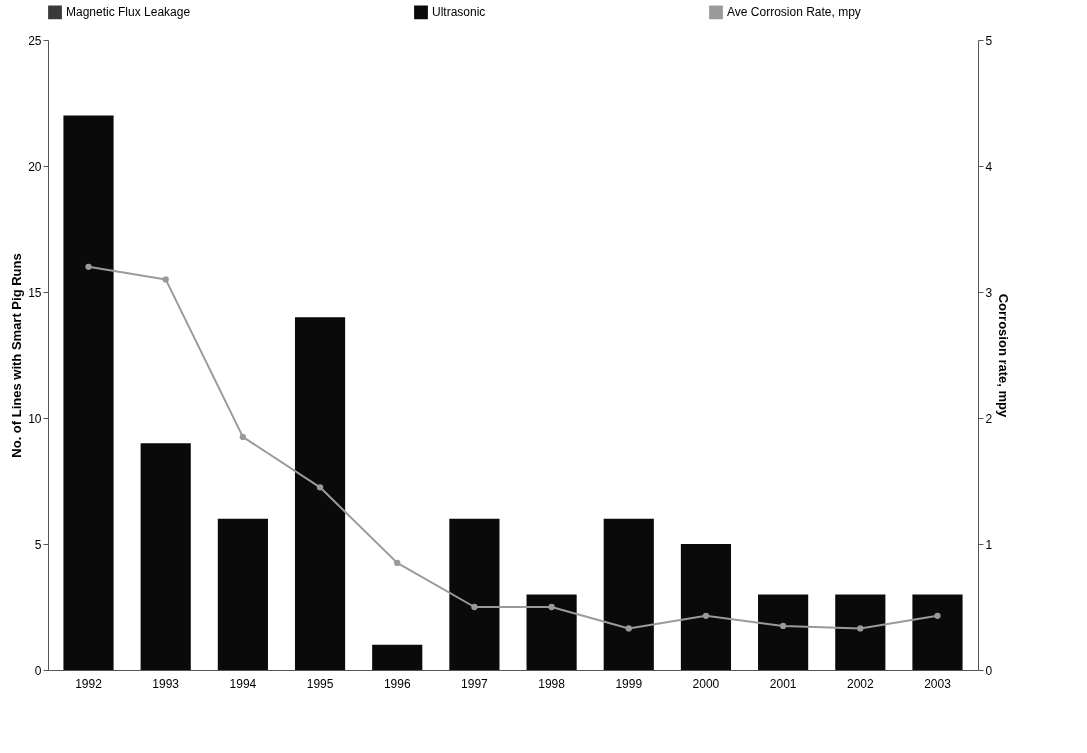  I want to click on legend-label: Ultrasonic, so click(459, 12).